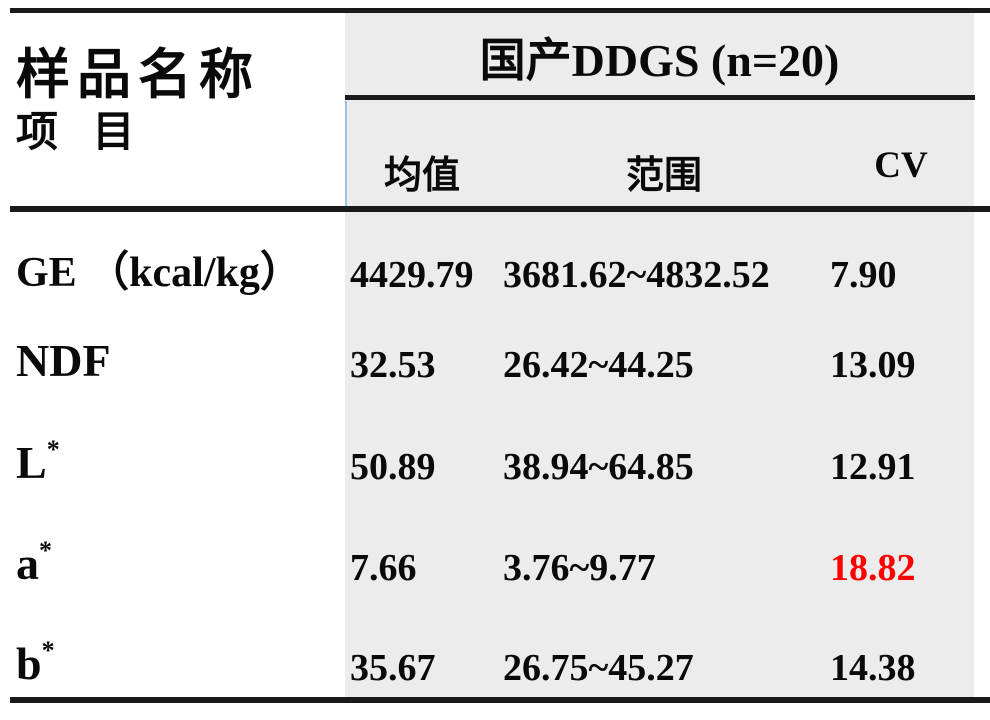  What do you see at coordinates (901, 165) in the screenshot?
I see `column-header-cv: CV` at bounding box center [901, 165].